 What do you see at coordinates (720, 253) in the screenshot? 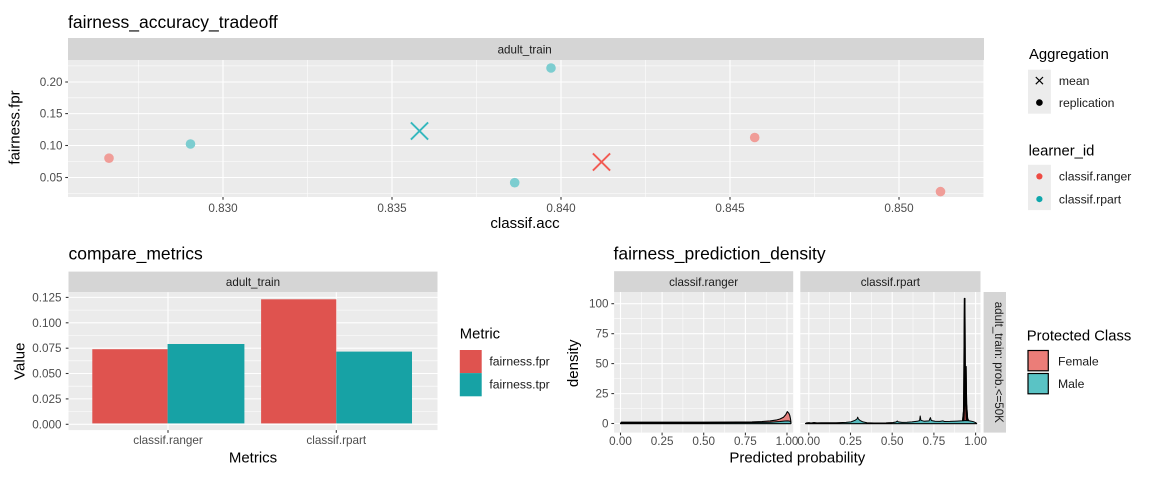
I see `svg-text: fairness_prediction_density` at bounding box center [720, 253].